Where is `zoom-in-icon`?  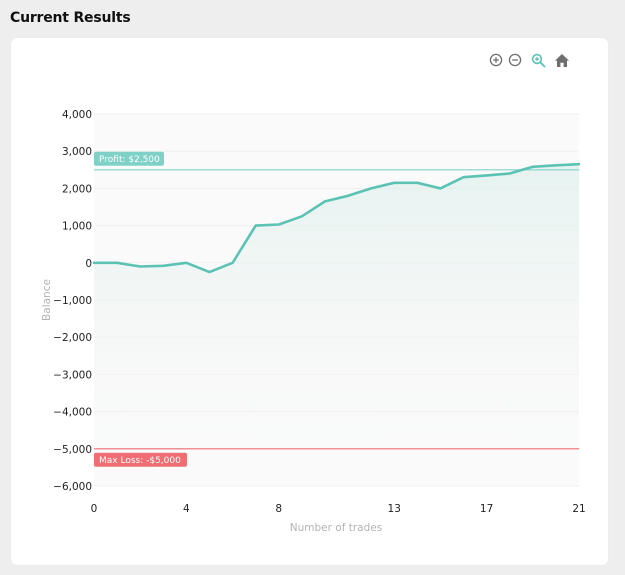 zoom-in-icon is located at coordinates (496, 60).